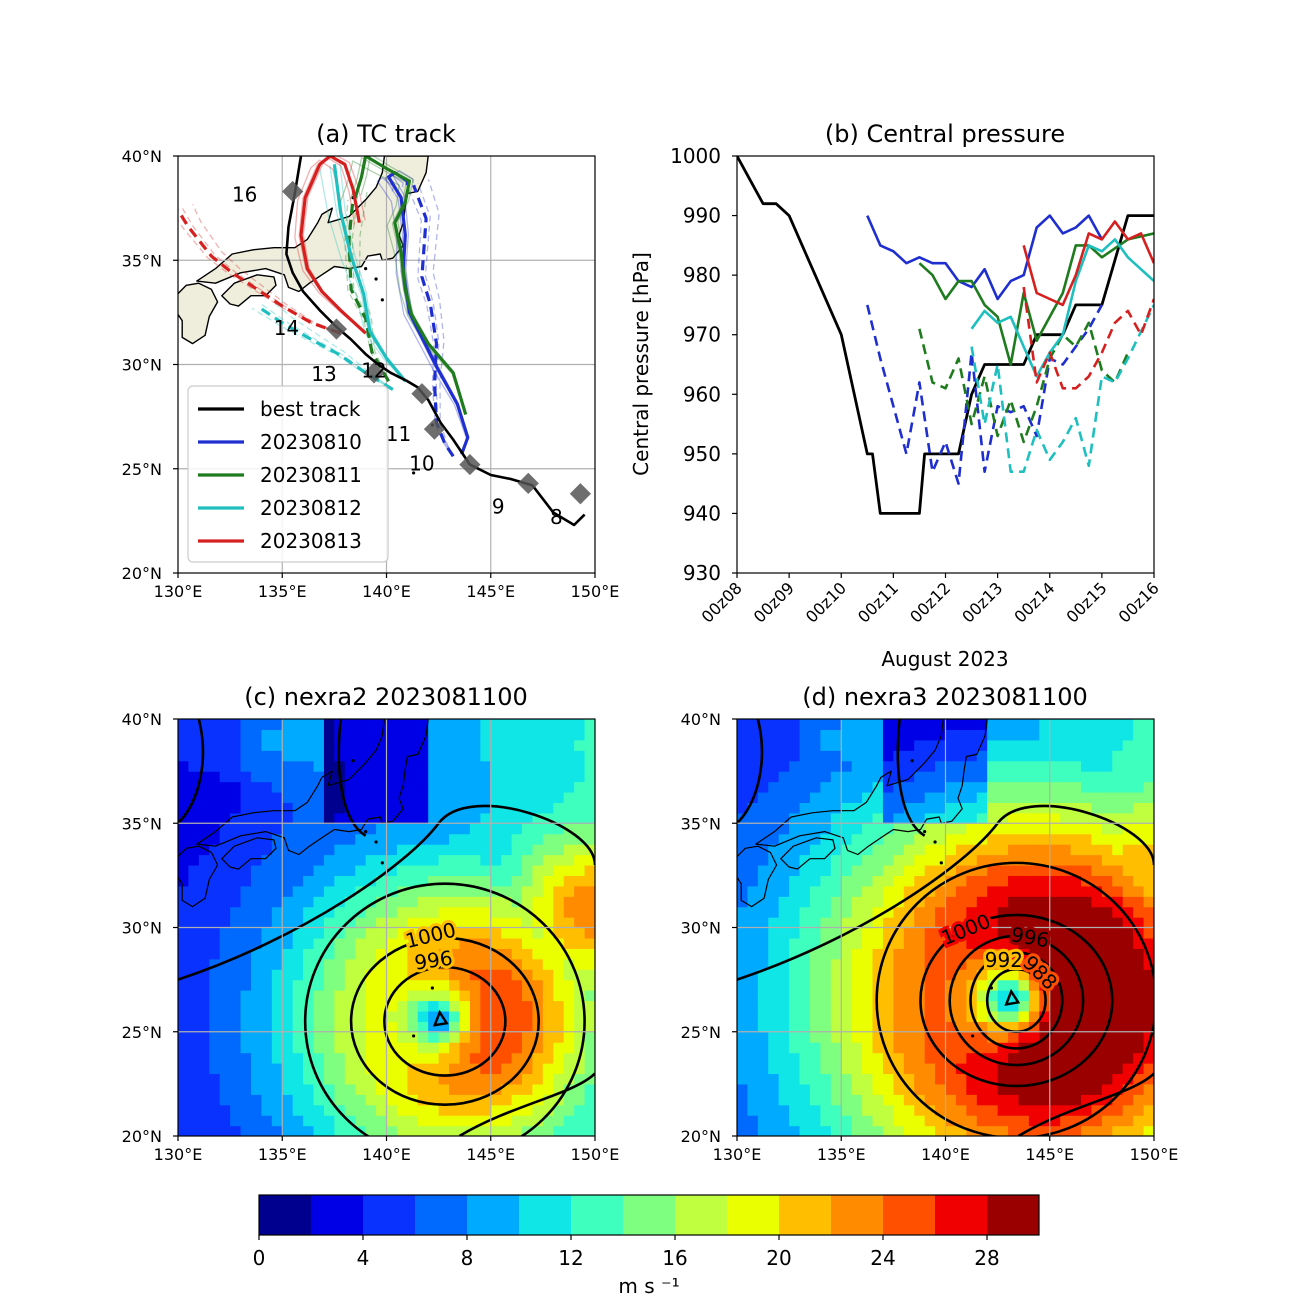 The height and width of the screenshot is (1299, 1299). I want to click on panel-b-xtick-label: 00z13, so click(982, 602).